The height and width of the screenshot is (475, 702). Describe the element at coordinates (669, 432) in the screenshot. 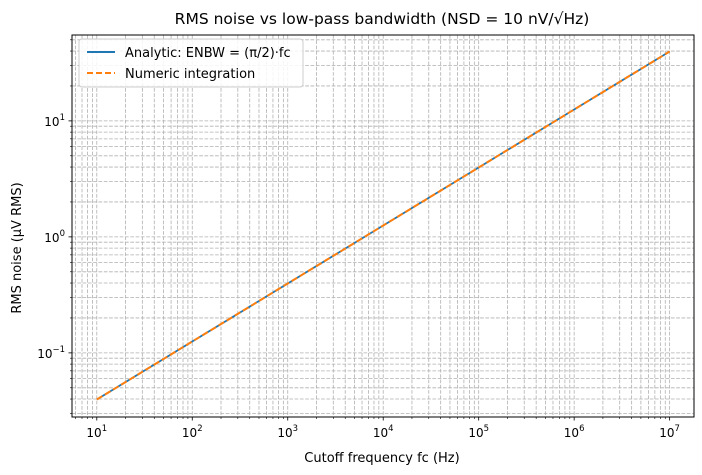

I see `x-tick-label: 10⁷` at that location.